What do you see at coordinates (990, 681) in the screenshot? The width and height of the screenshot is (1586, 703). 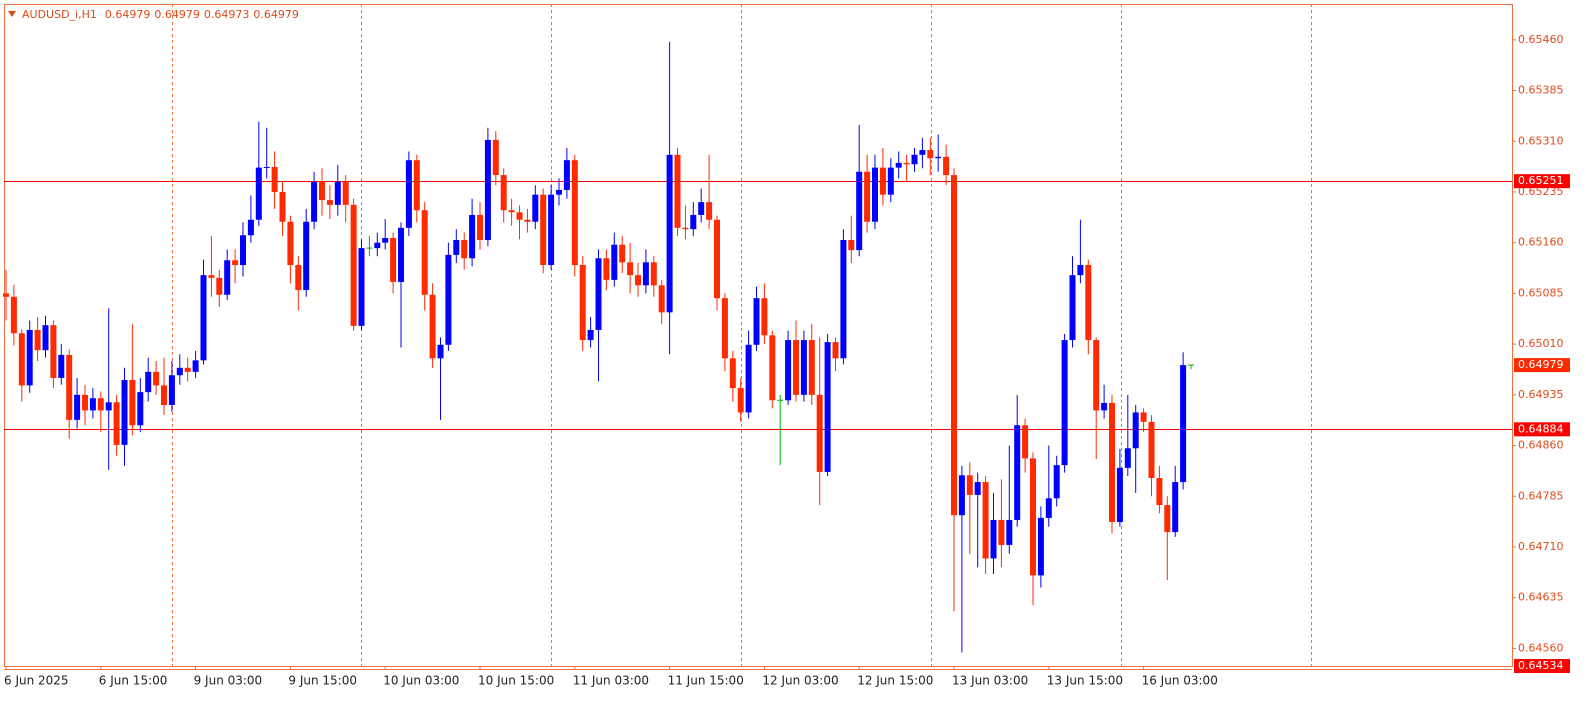 I see `x-tick-label: 13 Jun 03:00` at bounding box center [990, 681].